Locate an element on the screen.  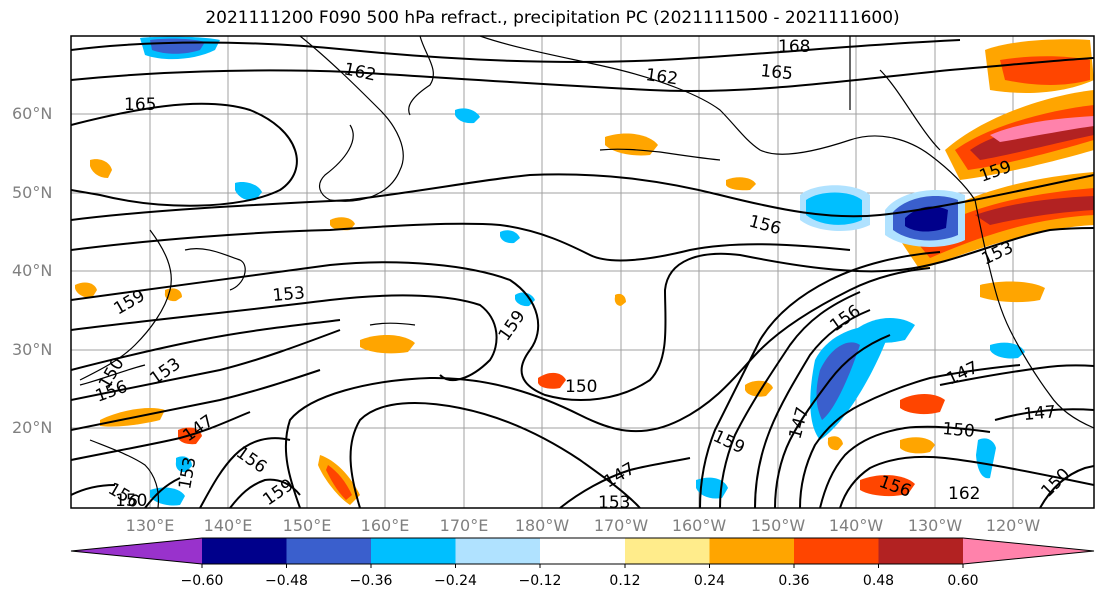
lat-label: 30°N is located at coordinates (32, 349).